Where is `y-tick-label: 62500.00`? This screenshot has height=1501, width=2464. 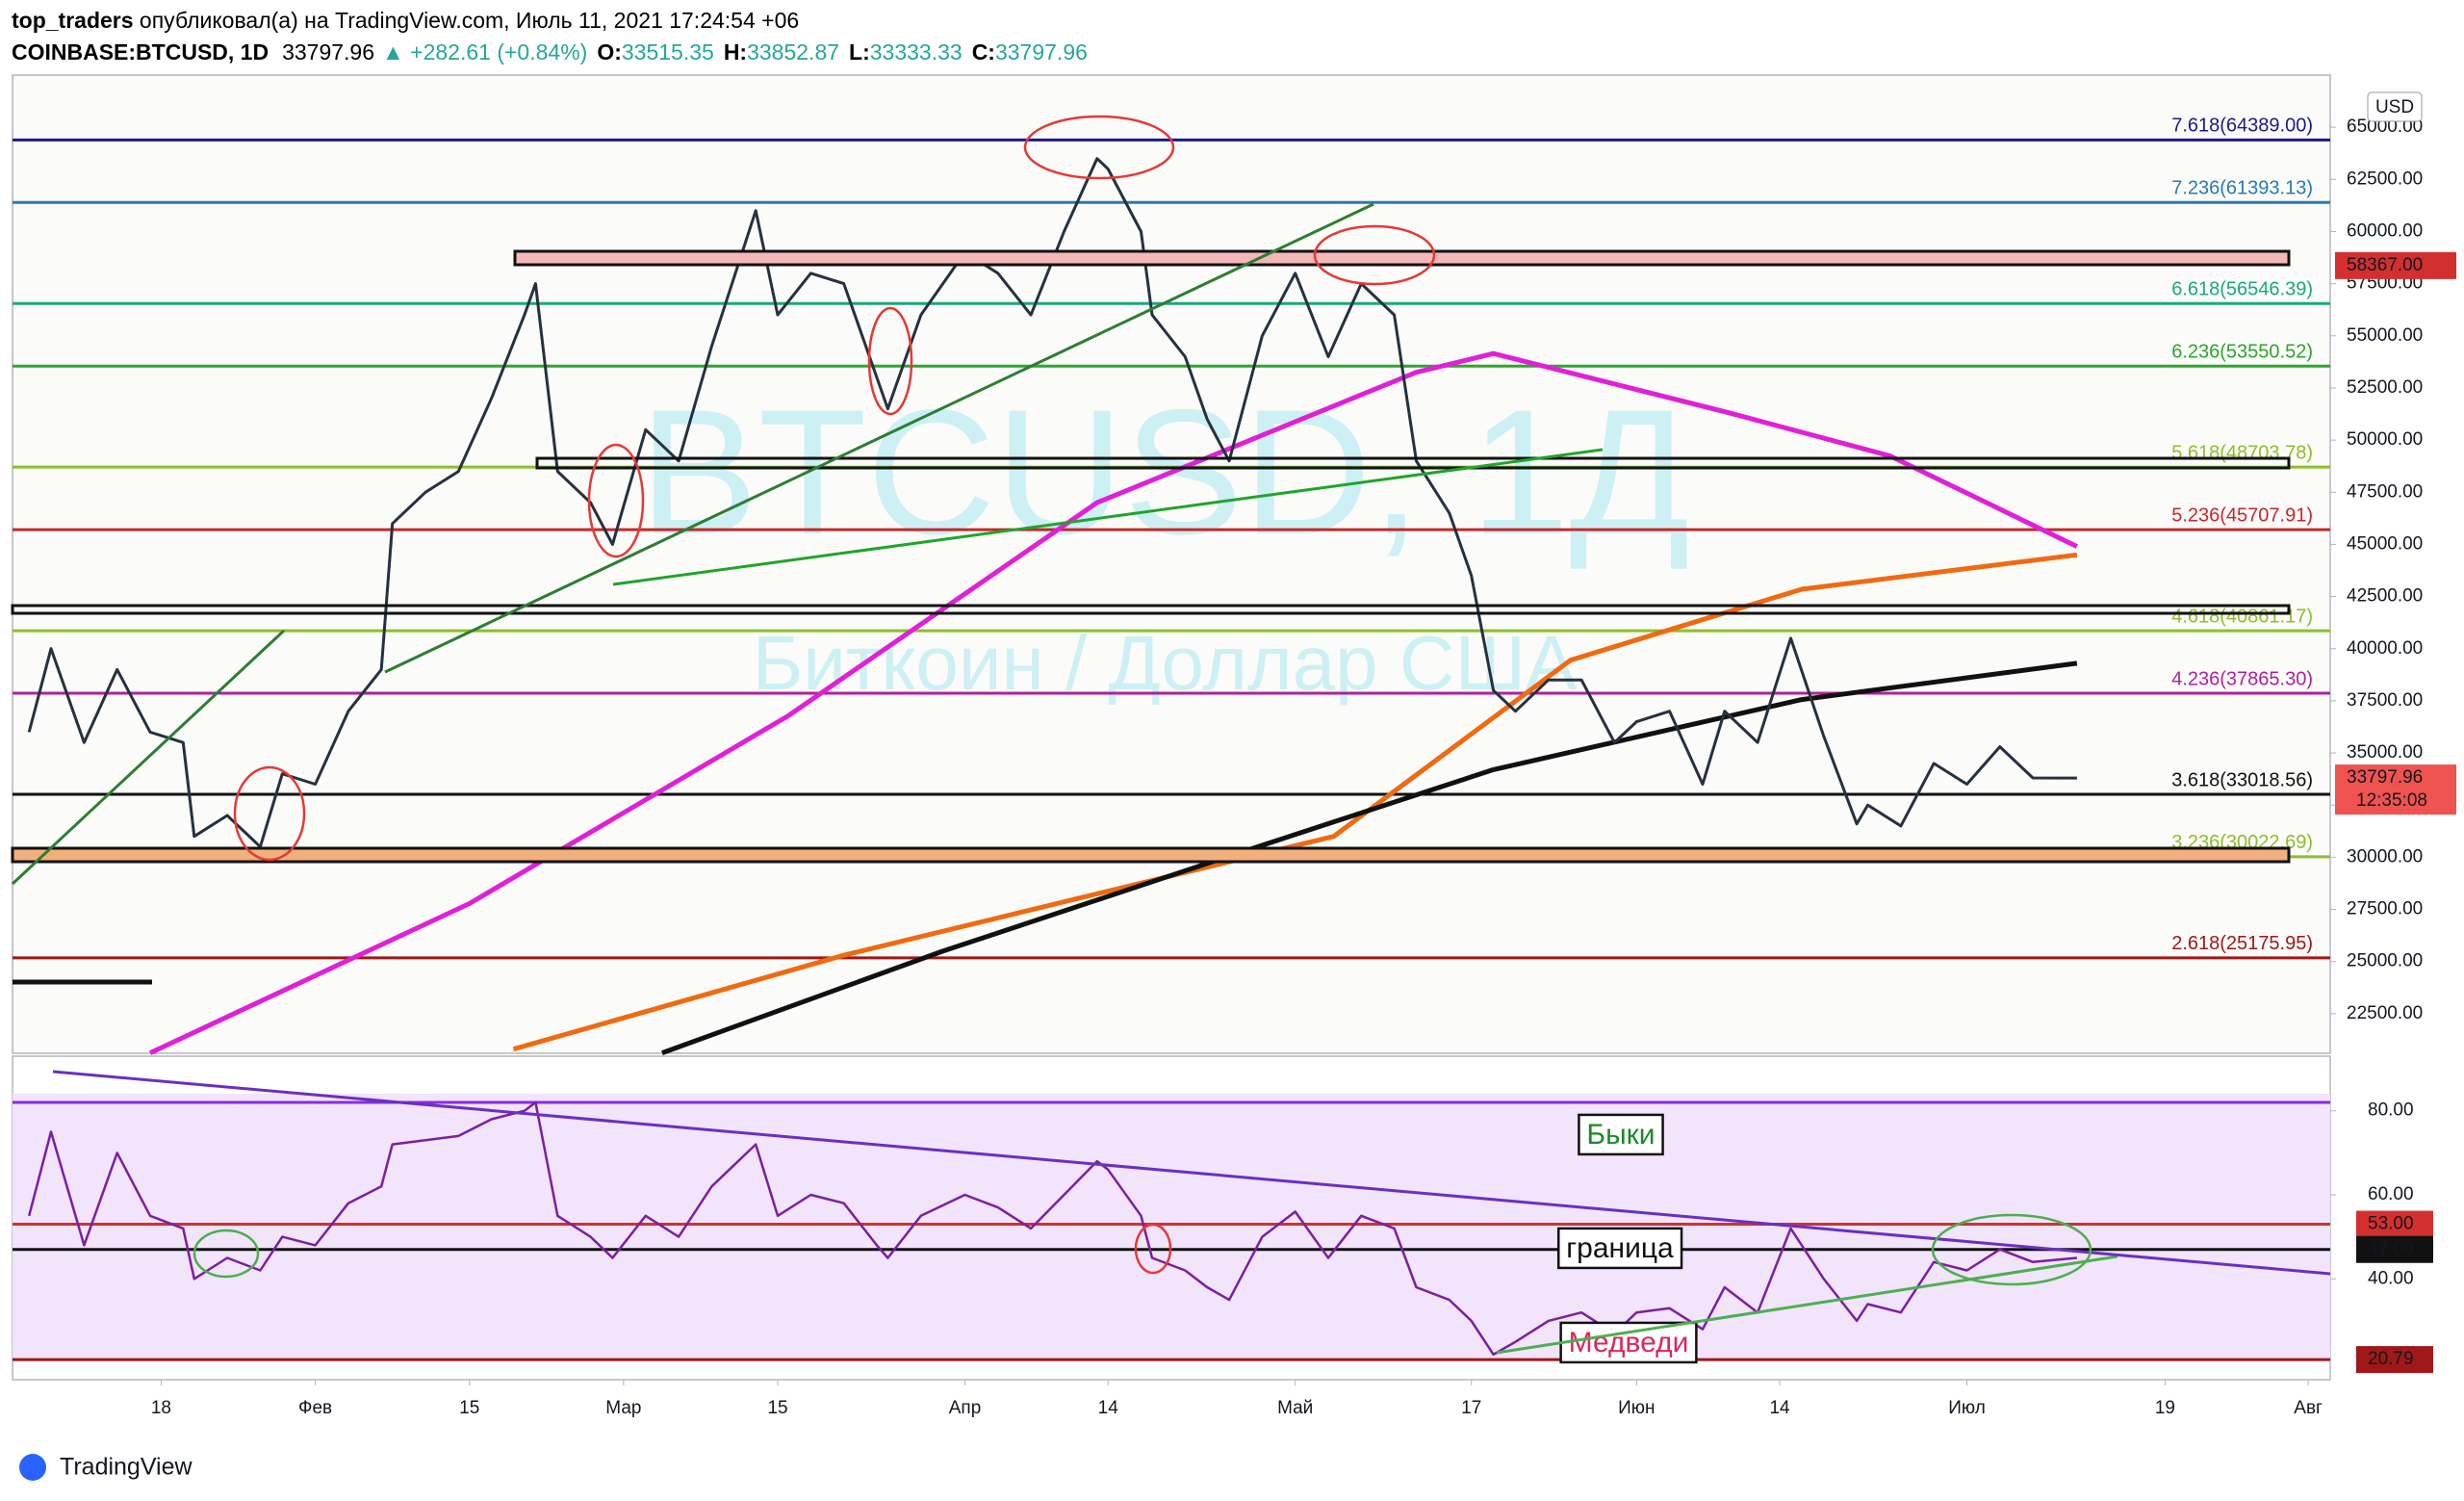
y-tick-label: 62500.00 is located at coordinates (2385, 178).